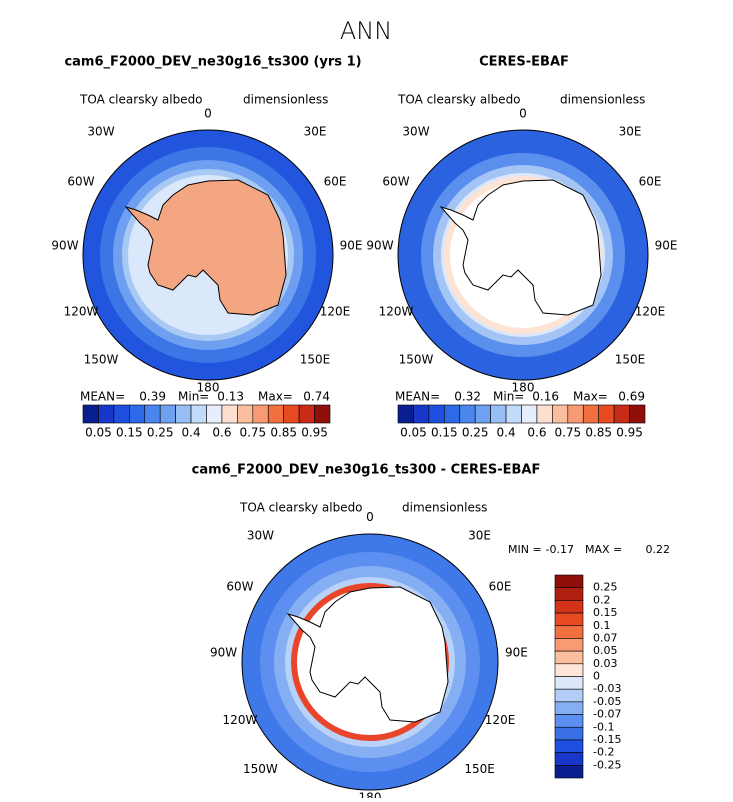 The image size is (733, 802). What do you see at coordinates (415, 132) in the screenshot?
I see `longitude-label: 30W` at bounding box center [415, 132].